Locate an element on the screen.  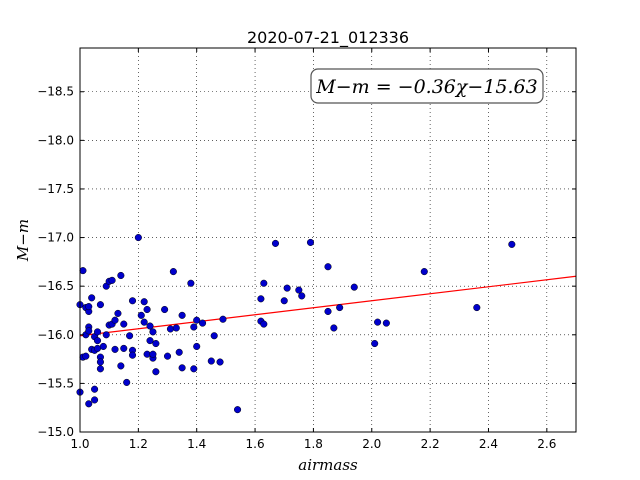
y-tick-label: −17.5 is located at coordinates (55, 189).